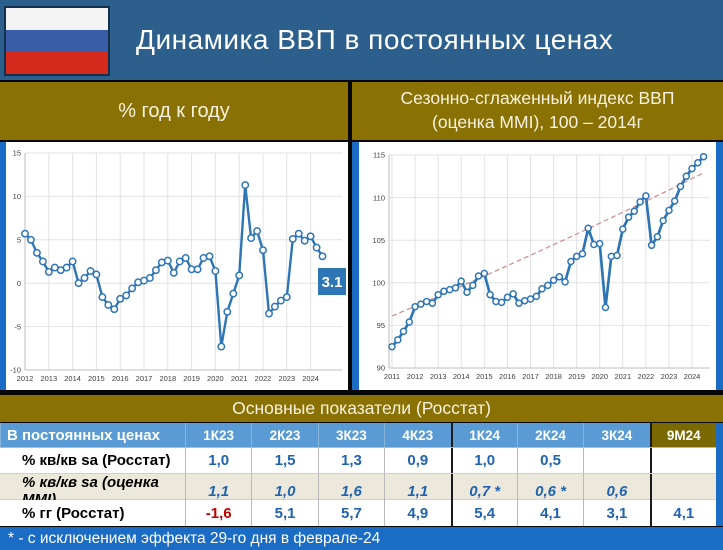 The width and height of the screenshot is (723, 550). Describe the element at coordinates (17, 196) in the screenshot. I see `svg-text: 10` at that location.